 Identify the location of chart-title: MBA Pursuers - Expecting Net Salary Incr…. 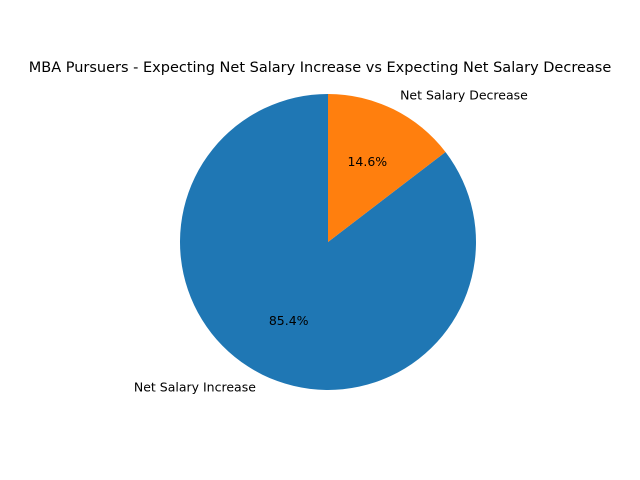
(320, 68).